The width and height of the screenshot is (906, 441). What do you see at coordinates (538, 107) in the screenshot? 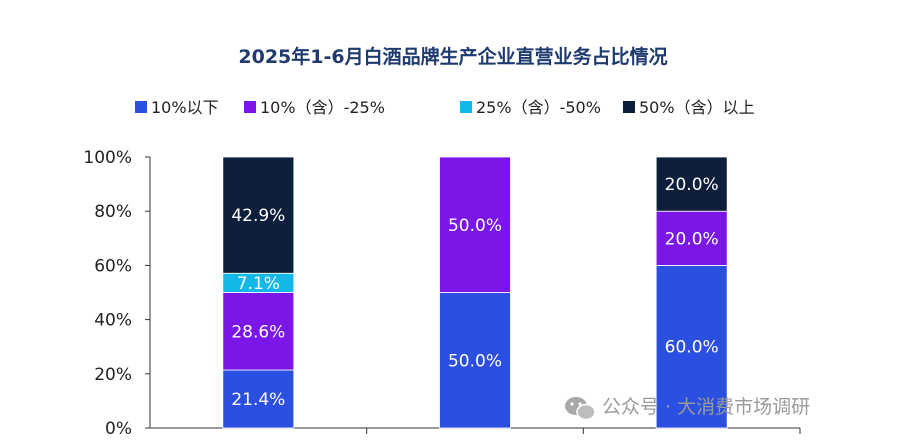
I see `legend-label: 25%（含）-50%` at bounding box center [538, 107].